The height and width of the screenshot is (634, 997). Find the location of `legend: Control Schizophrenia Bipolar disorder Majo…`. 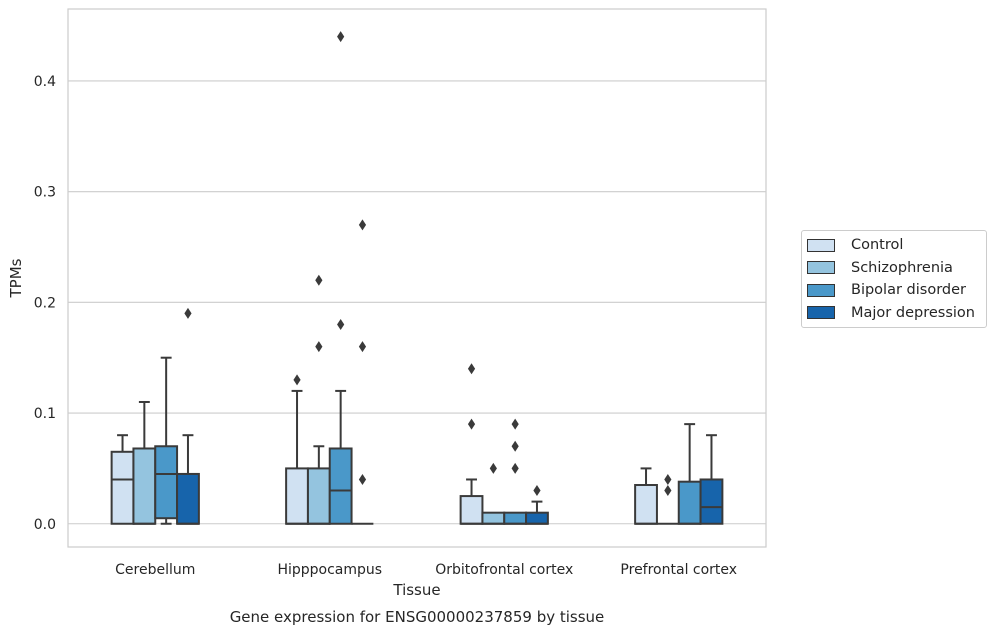

legend: Control Schizophrenia Bipolar disorder Majo… is located at coordinates (894, 279).